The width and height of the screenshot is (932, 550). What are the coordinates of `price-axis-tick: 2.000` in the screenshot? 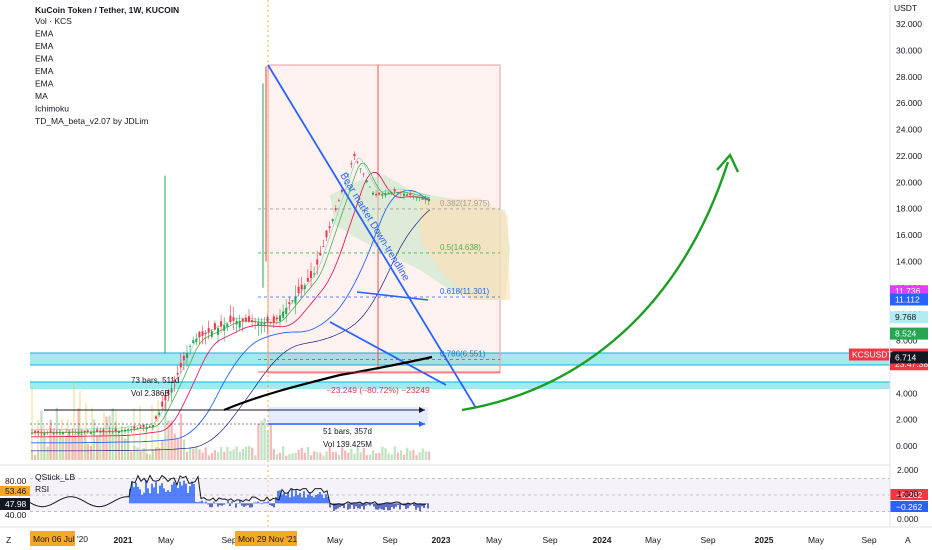 It's located at (907, 420).